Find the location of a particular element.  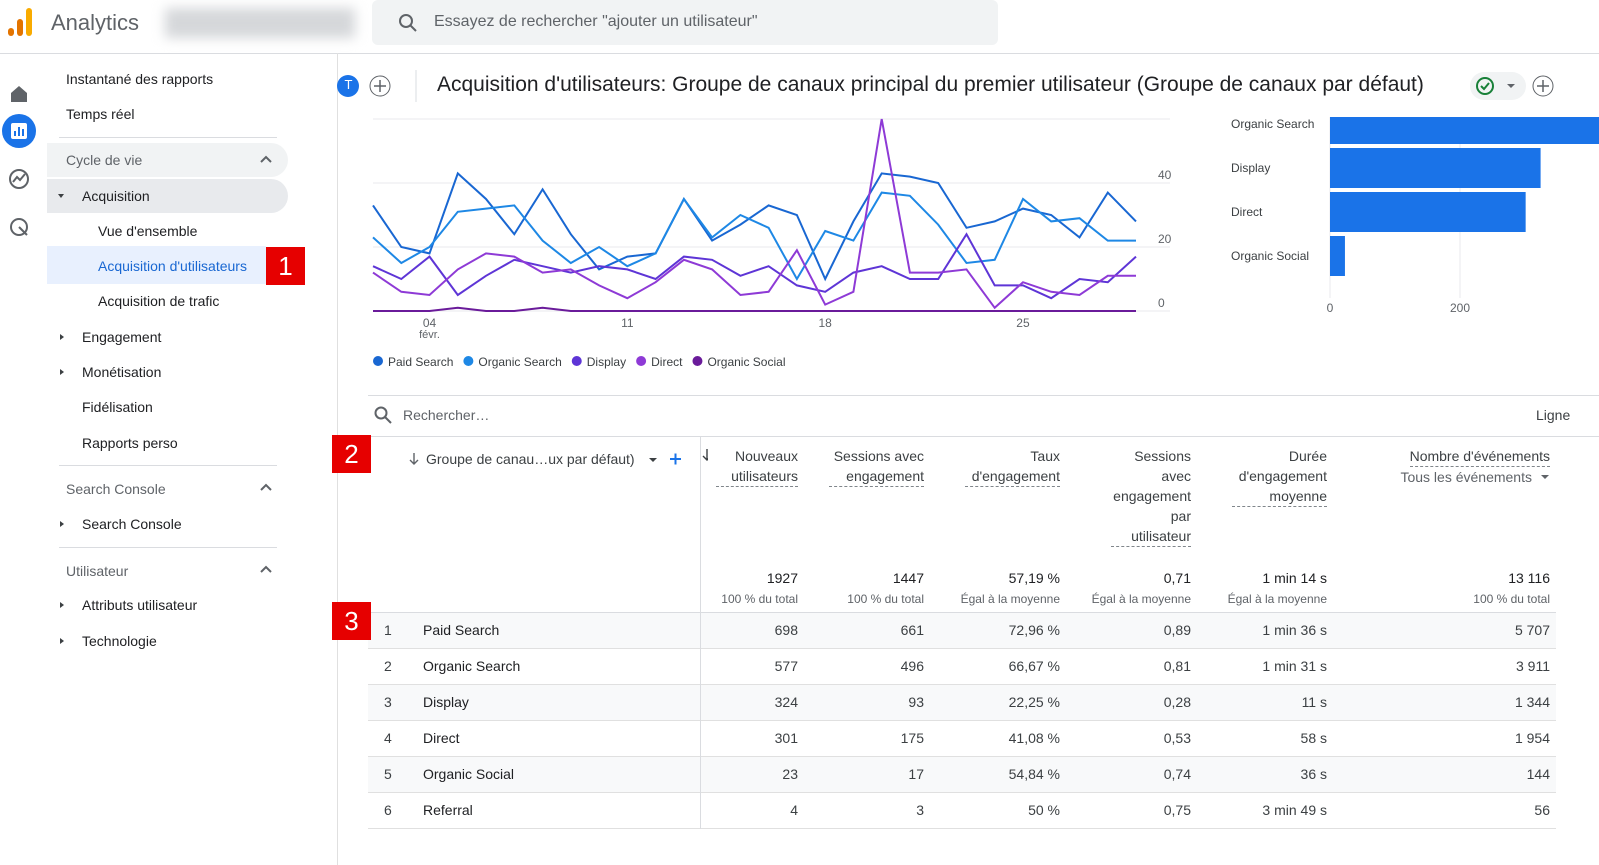

nav-item: Temps réel is located at coordinates (100, 114).